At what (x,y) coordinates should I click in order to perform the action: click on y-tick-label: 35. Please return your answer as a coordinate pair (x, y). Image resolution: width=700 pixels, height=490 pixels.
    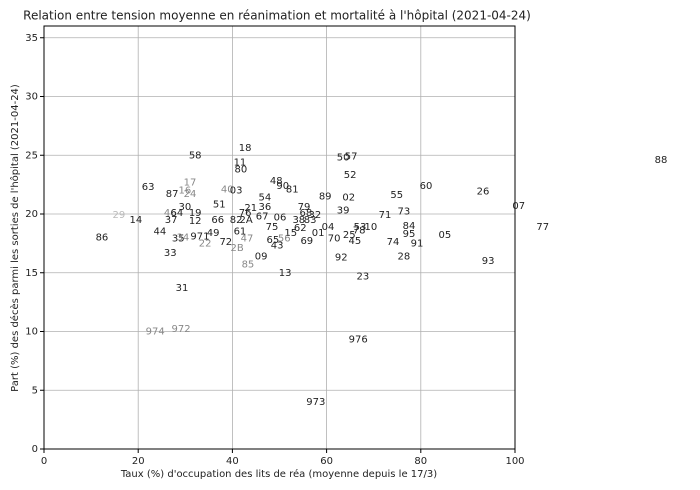
    Looking at the image, I should click on (31, 38).